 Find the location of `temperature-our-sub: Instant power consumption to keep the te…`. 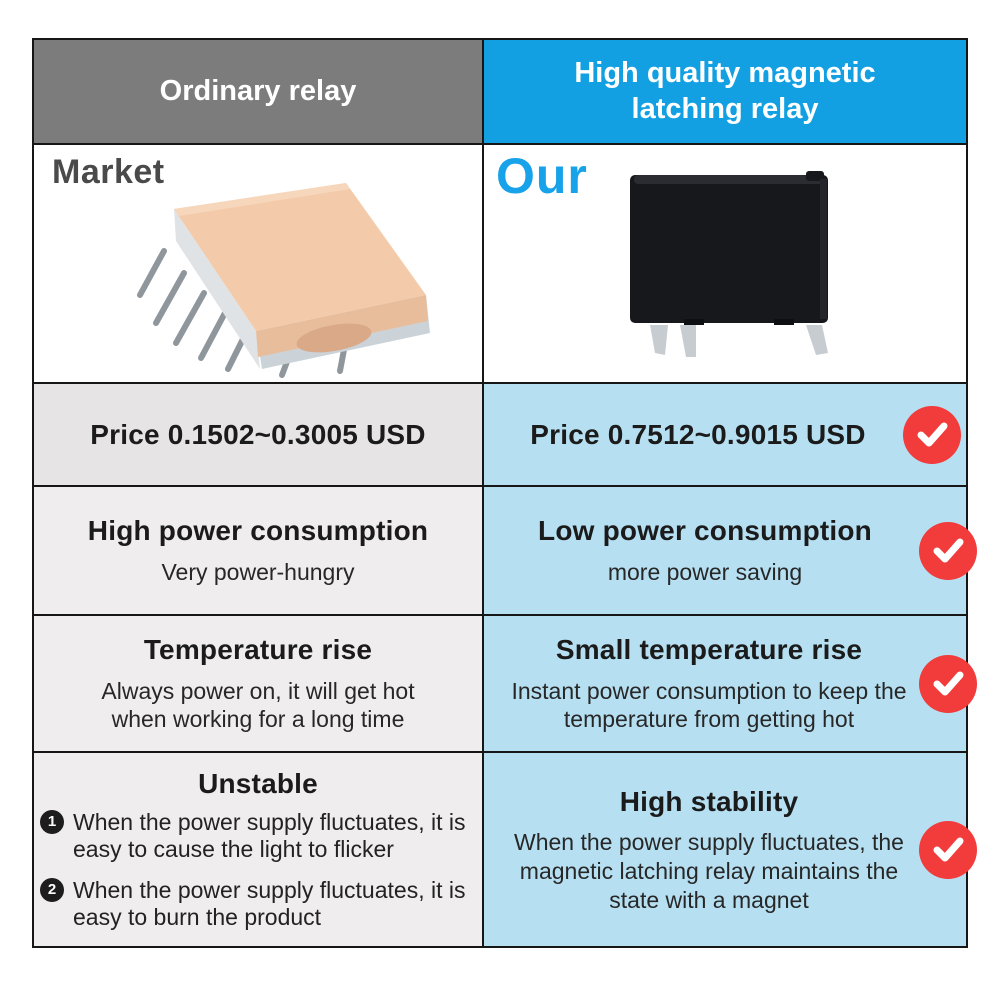

temperature-our-sub: Instant power consumption to keep the te… is located at coordinates (709, 705).